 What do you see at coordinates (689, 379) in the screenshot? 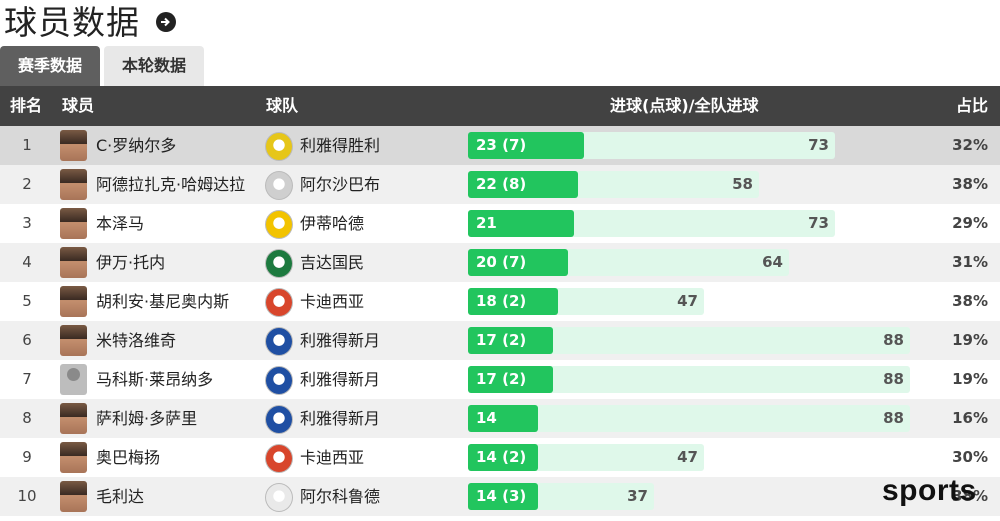
I see `team-goals-bar: 17 (2) 88` at bounding box center [689, 379].